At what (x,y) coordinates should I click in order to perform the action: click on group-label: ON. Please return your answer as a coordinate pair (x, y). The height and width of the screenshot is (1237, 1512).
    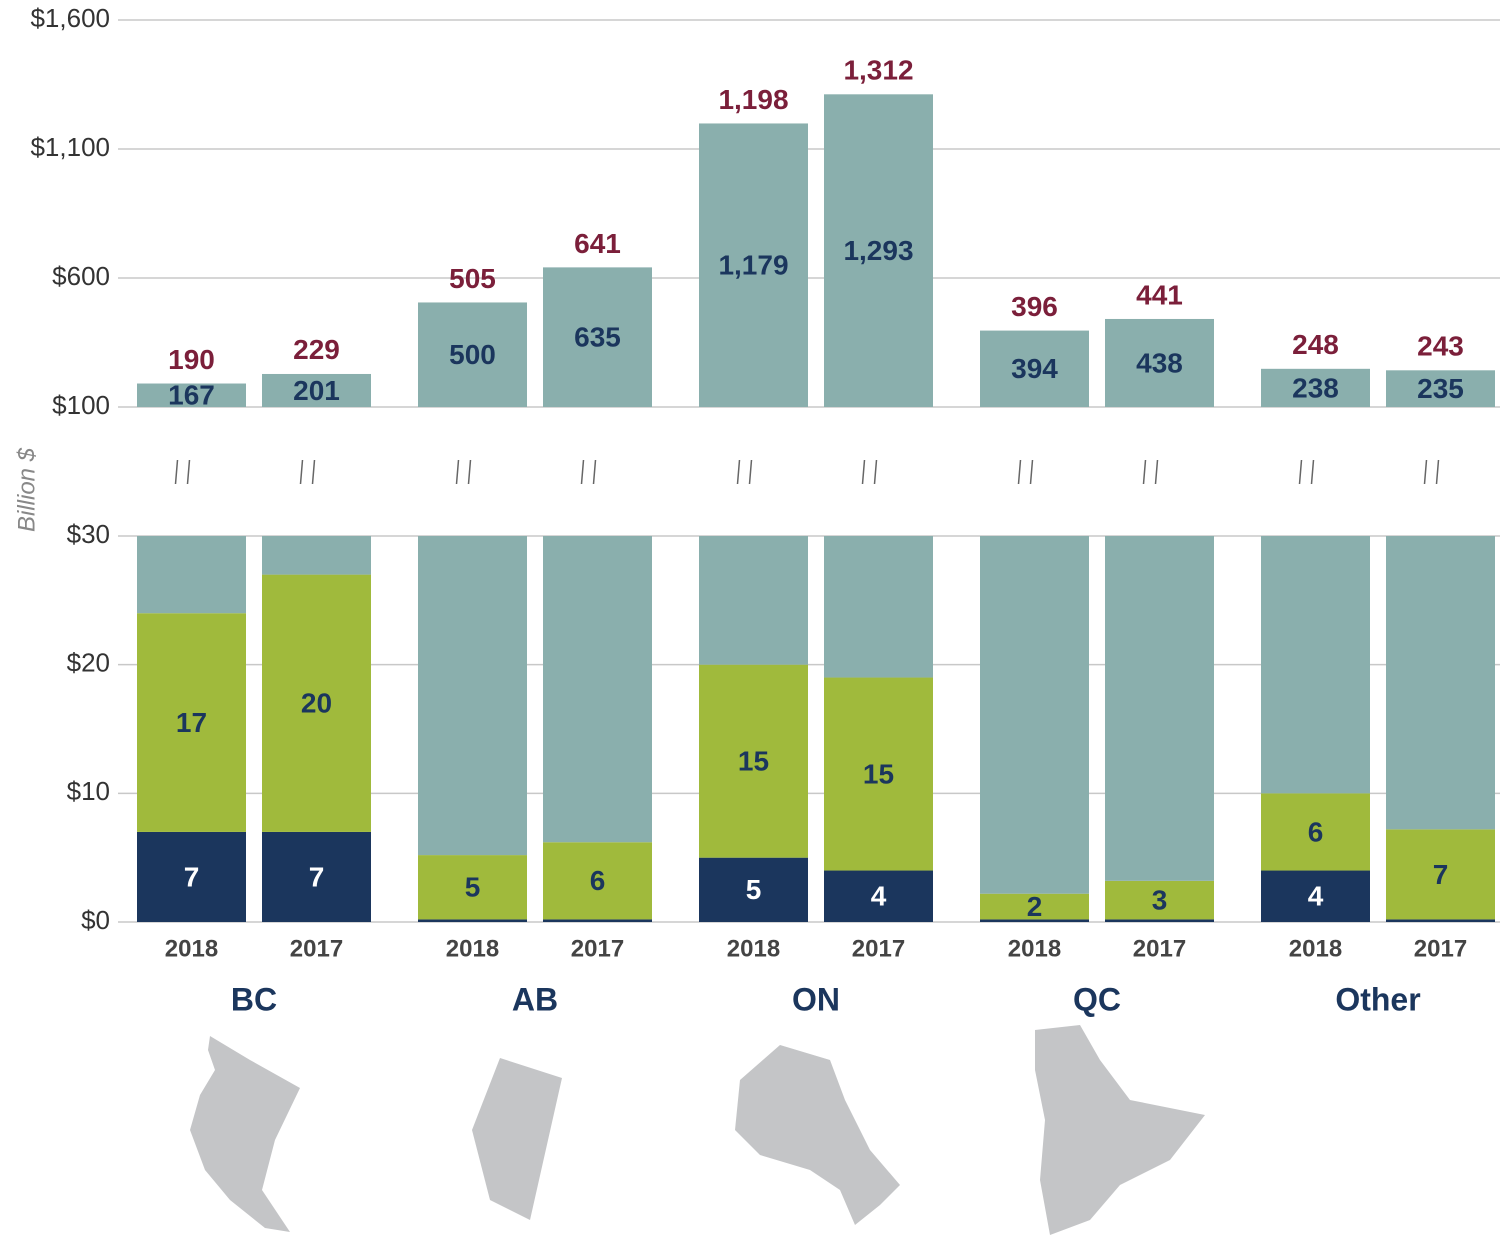
    Looking at the image, I should click on (816, 999).